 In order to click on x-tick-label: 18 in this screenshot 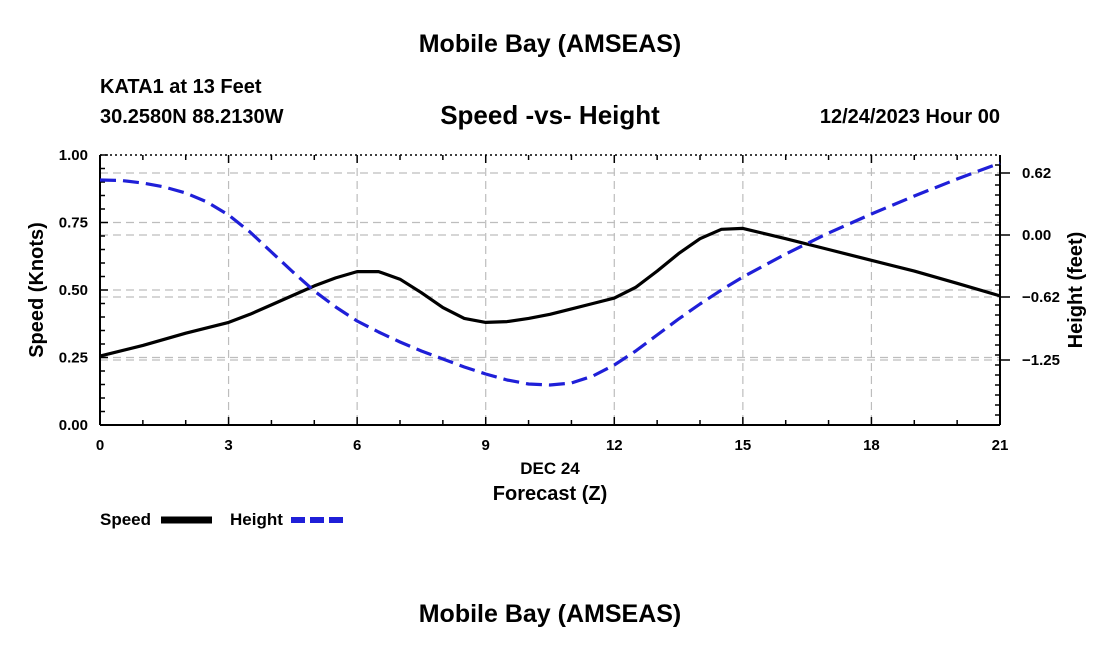, I will do `click(871, 445)`.